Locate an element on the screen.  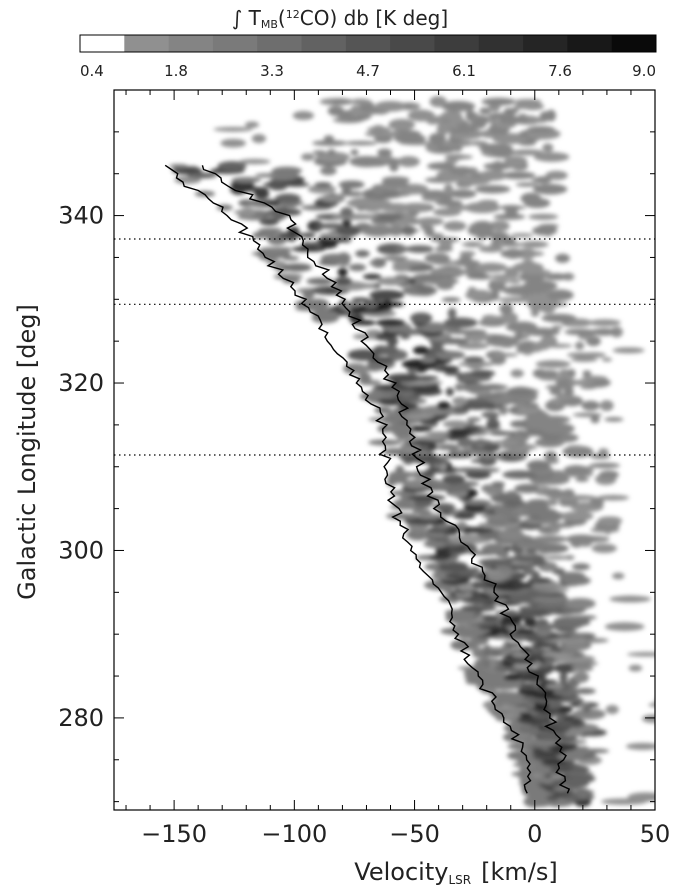
y-tick-label: 280 is located at coordinates (81, 718).